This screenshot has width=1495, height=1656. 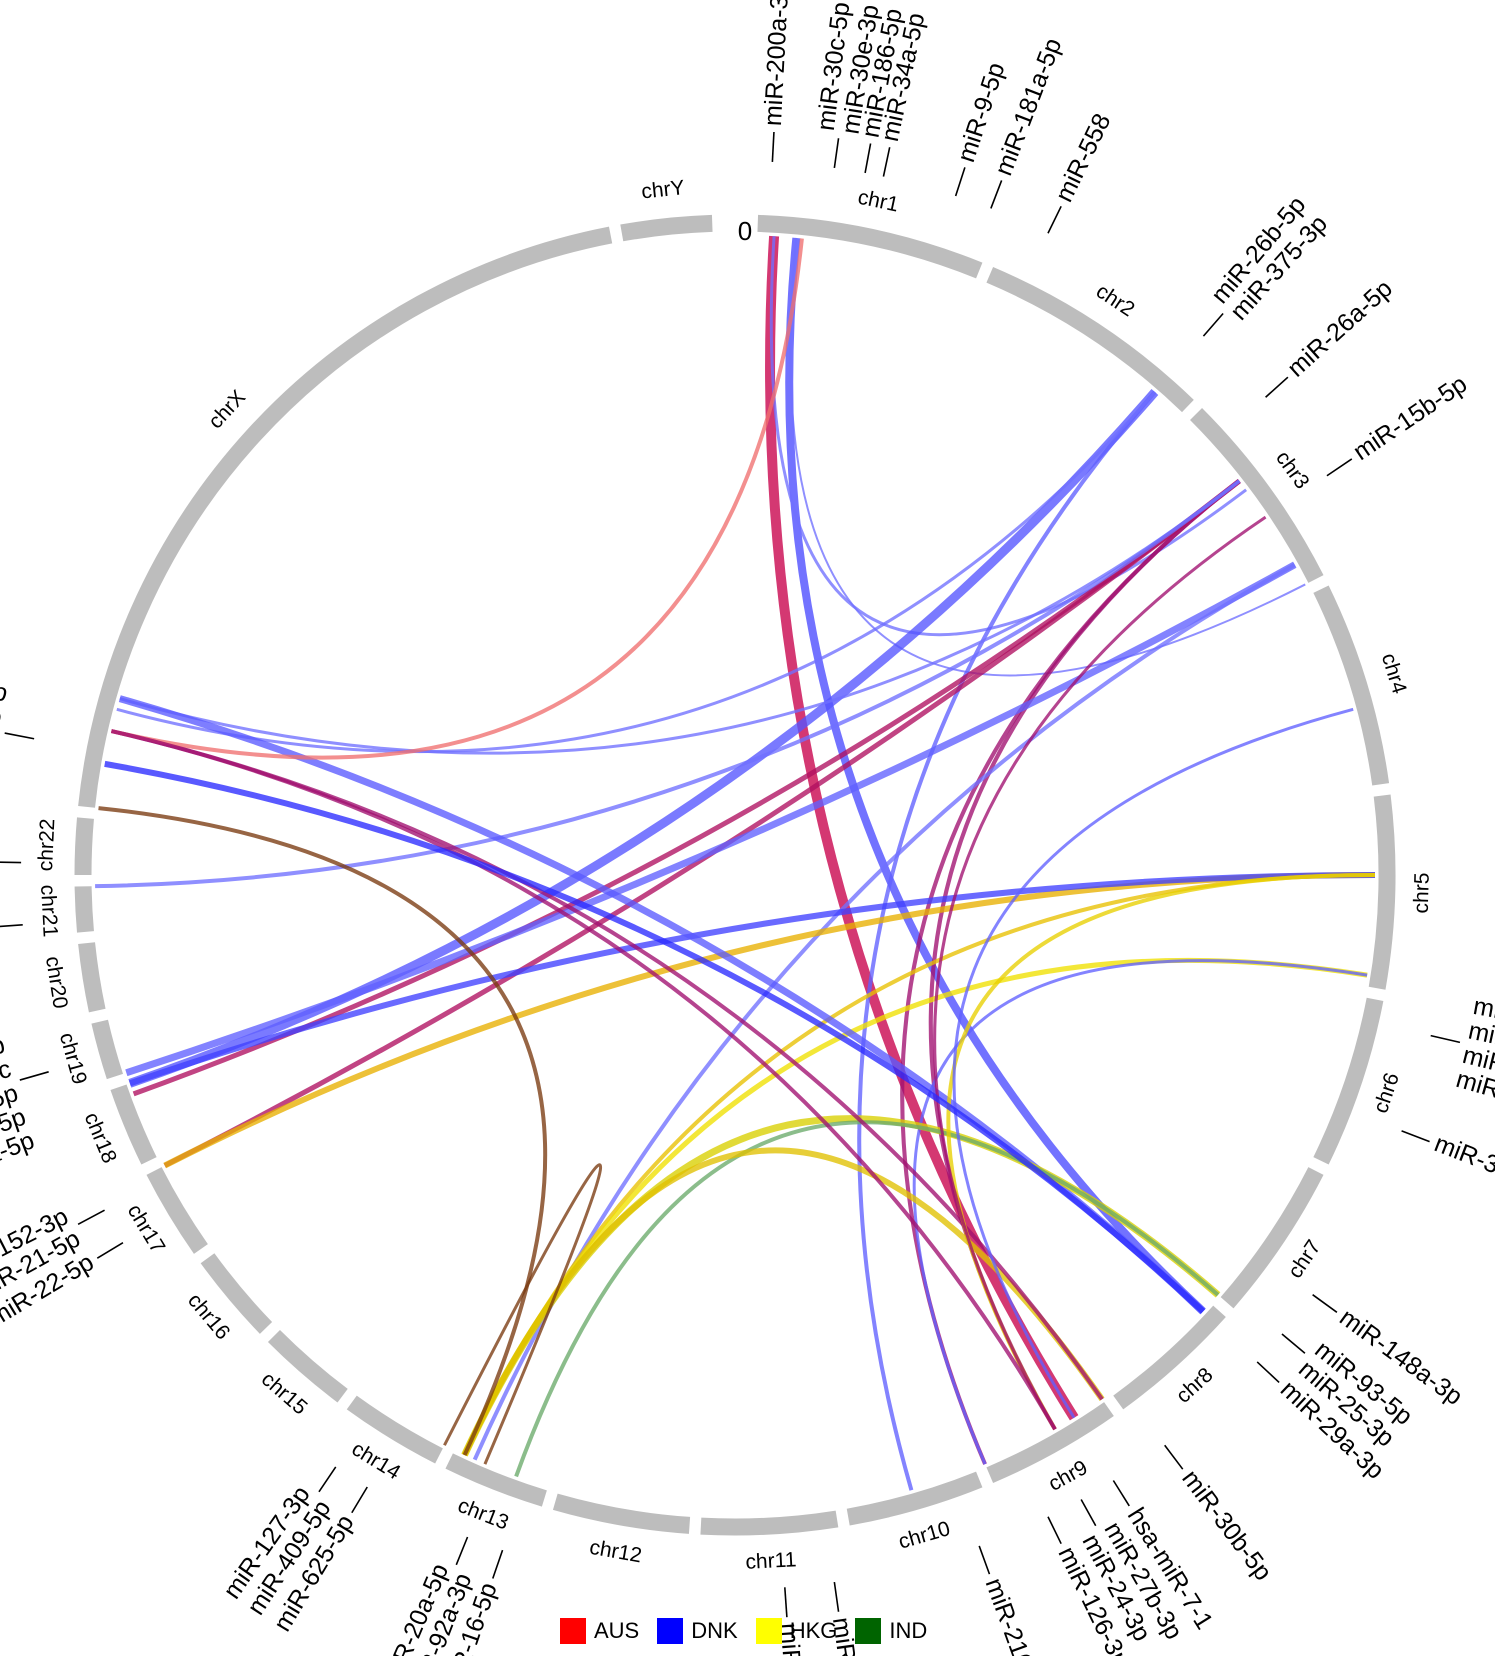 What do you see at coordinates (1050, 1442) in the screenshot?
I see `chromosome-segment-chr9` at bounding box center [1050, 1442].